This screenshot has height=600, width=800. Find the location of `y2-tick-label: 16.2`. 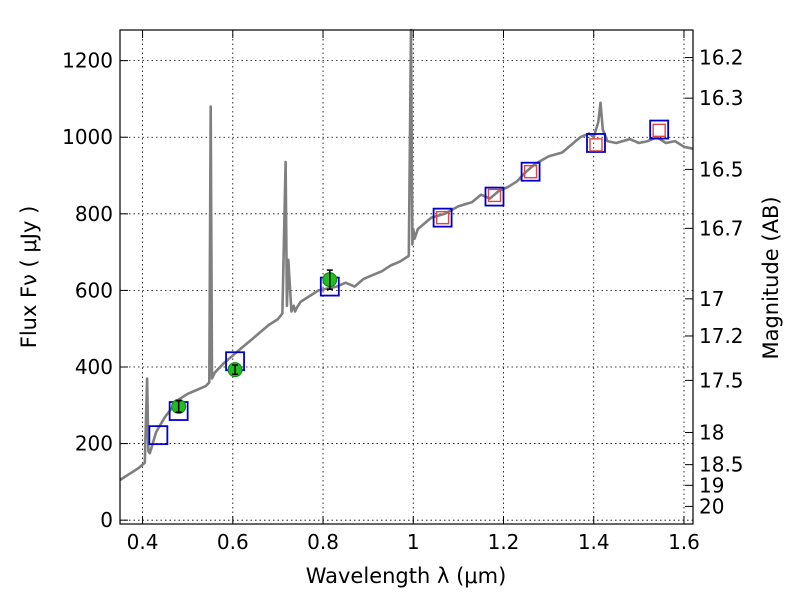

y2-tick-label: 16.2 is located at coordinates (721, 58).